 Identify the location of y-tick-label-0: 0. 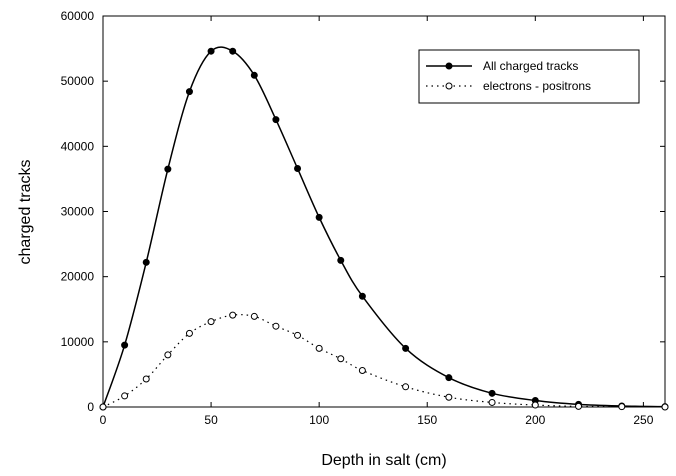
(90, 407).